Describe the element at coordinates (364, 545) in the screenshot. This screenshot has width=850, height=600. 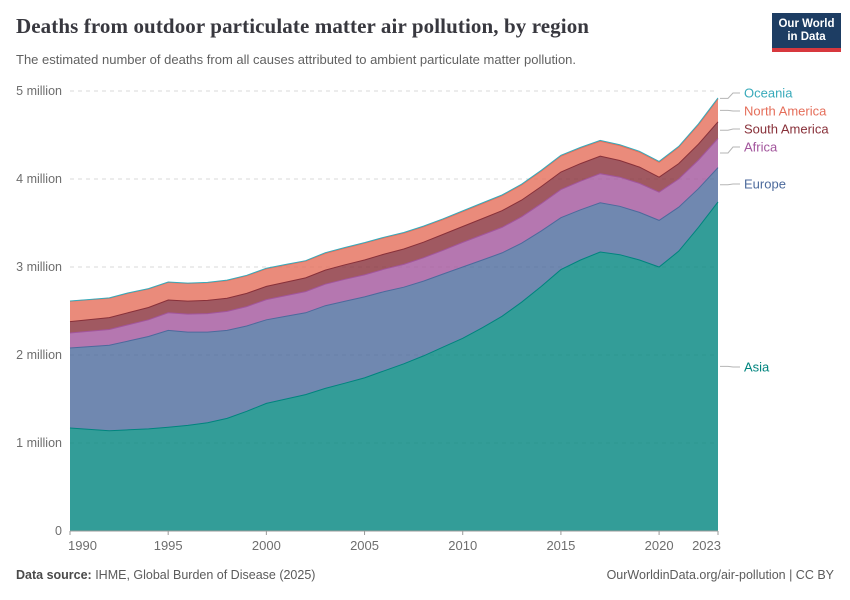
I see `x-axis-label-2005: 2005` at that location.